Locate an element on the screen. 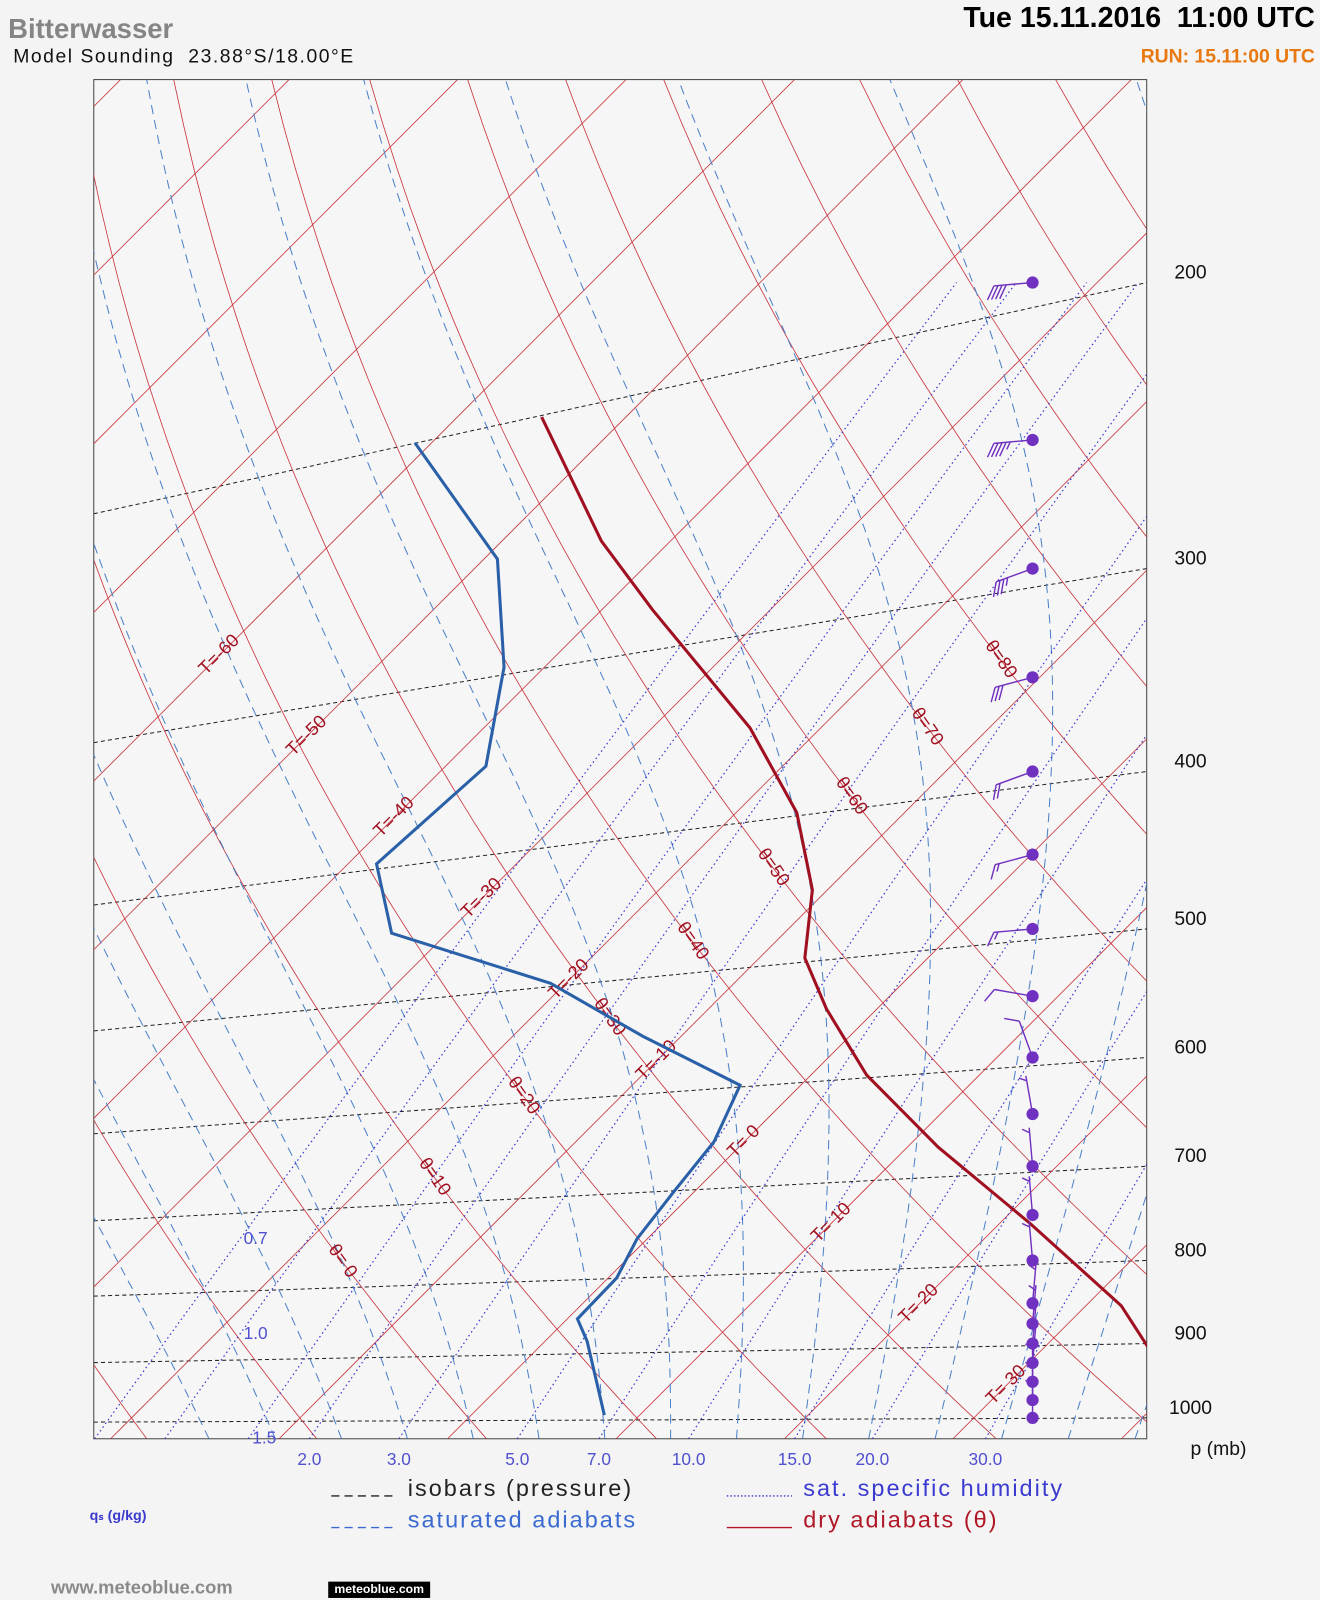  y-tick-label: 600 is located at coordinates (1190, 1047).